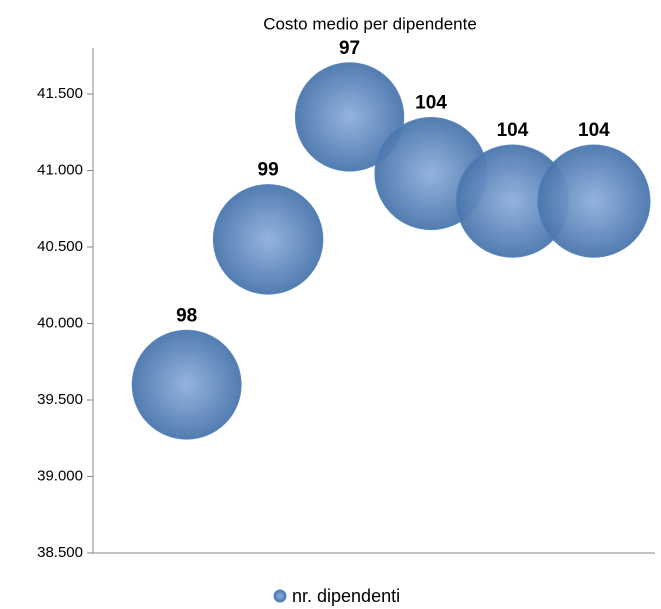 This screenshot has height=609, width=661. What do you see at coordinates (280, 596) in the screenshot?
I see `legend-marker` at bounding box center [280, 596].